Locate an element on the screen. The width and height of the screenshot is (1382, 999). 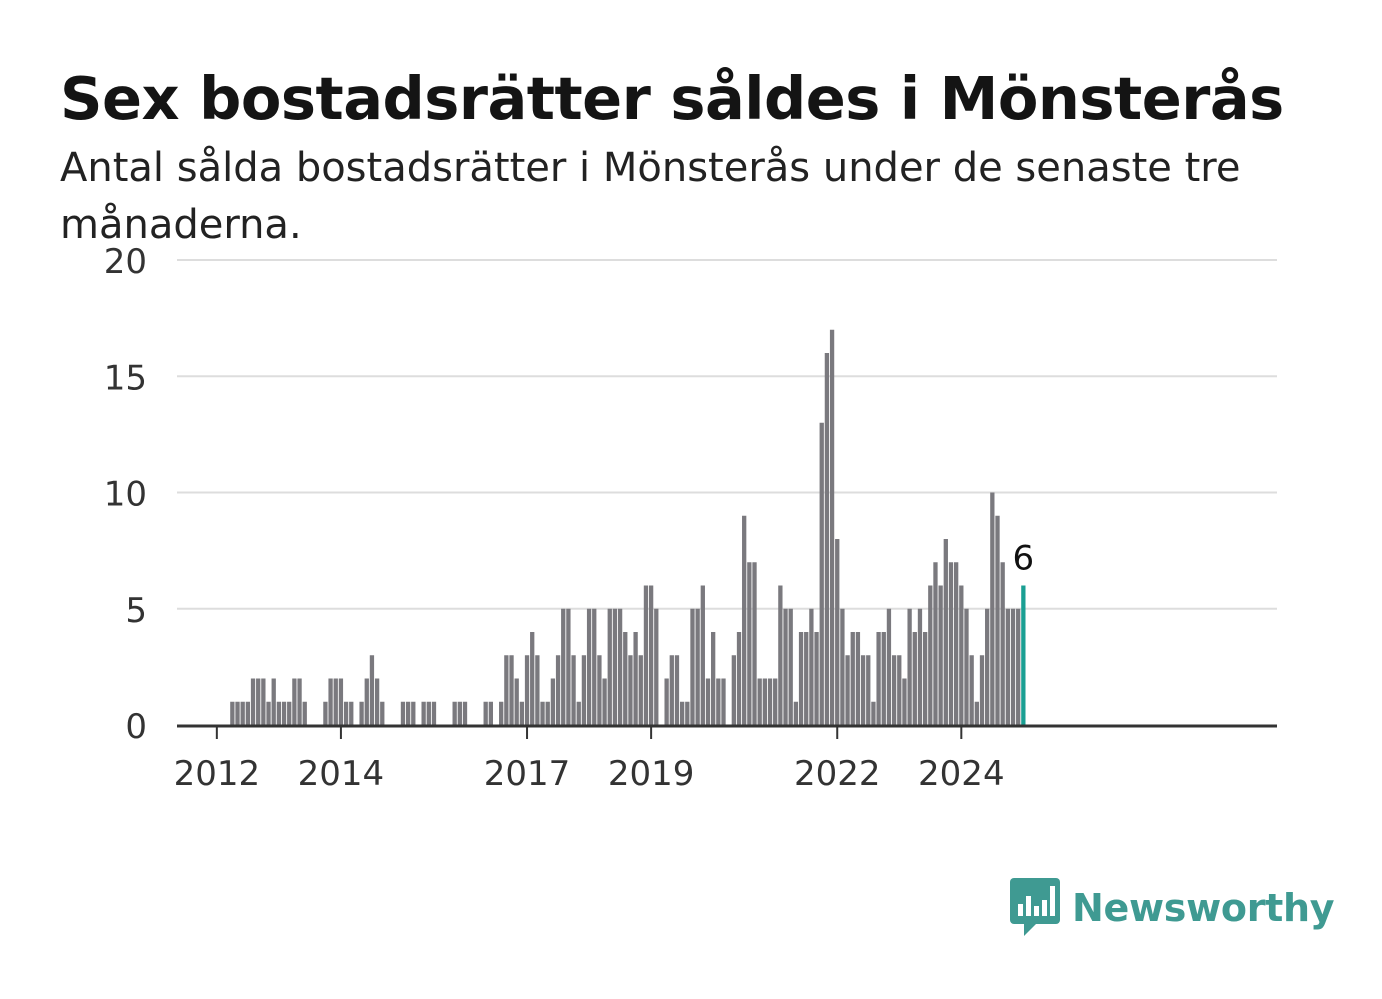
y-tick-label: 10 is located at coordinates (125, 495).